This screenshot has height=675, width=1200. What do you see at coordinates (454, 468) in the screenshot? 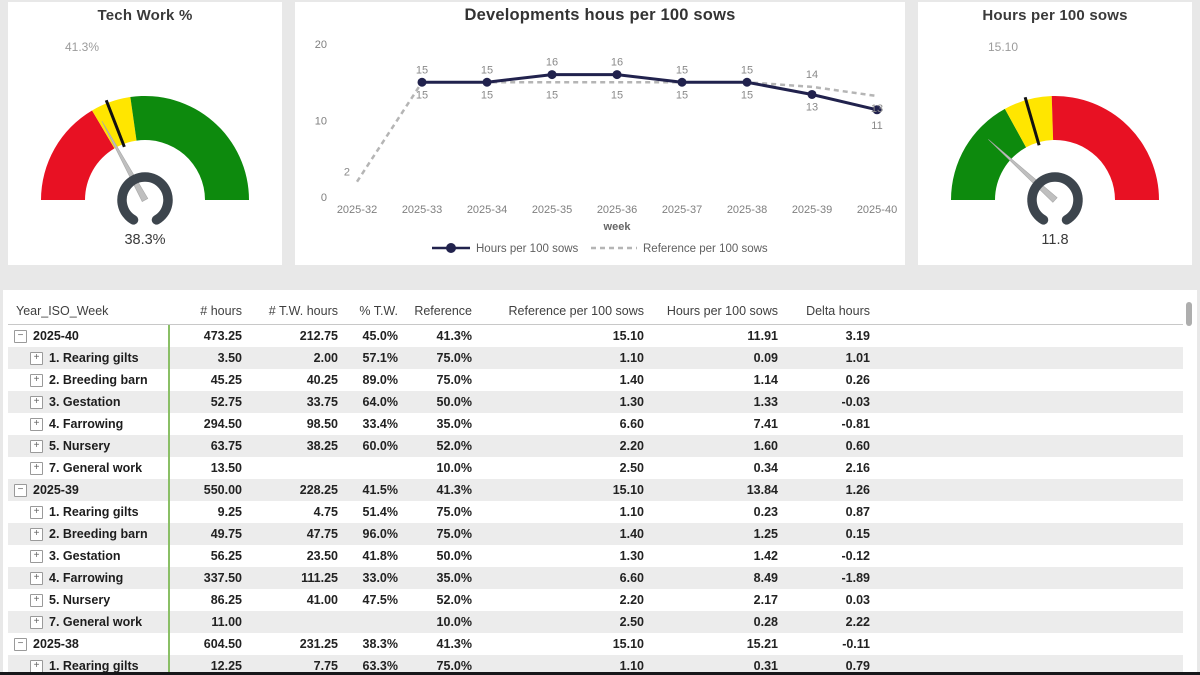
I see `table-cell: 10.0%` at bounding box center [454, 468].